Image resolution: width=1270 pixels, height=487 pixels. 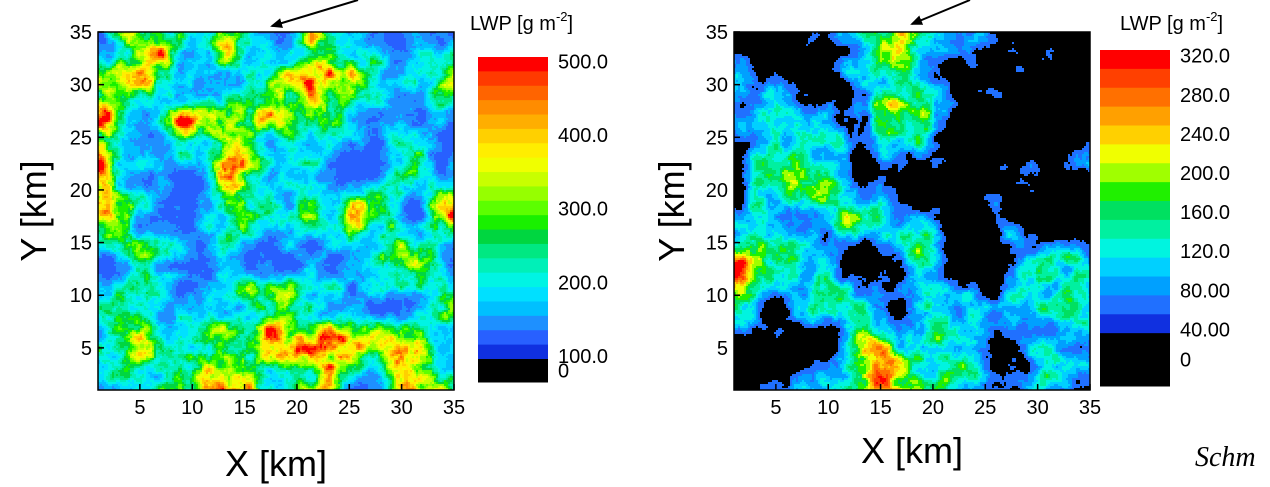 What do you see at coordinates (1205, 96) in the screenshot?
I see `colorbar-tick-label: 280.0` at bounding box center [1205, 96].